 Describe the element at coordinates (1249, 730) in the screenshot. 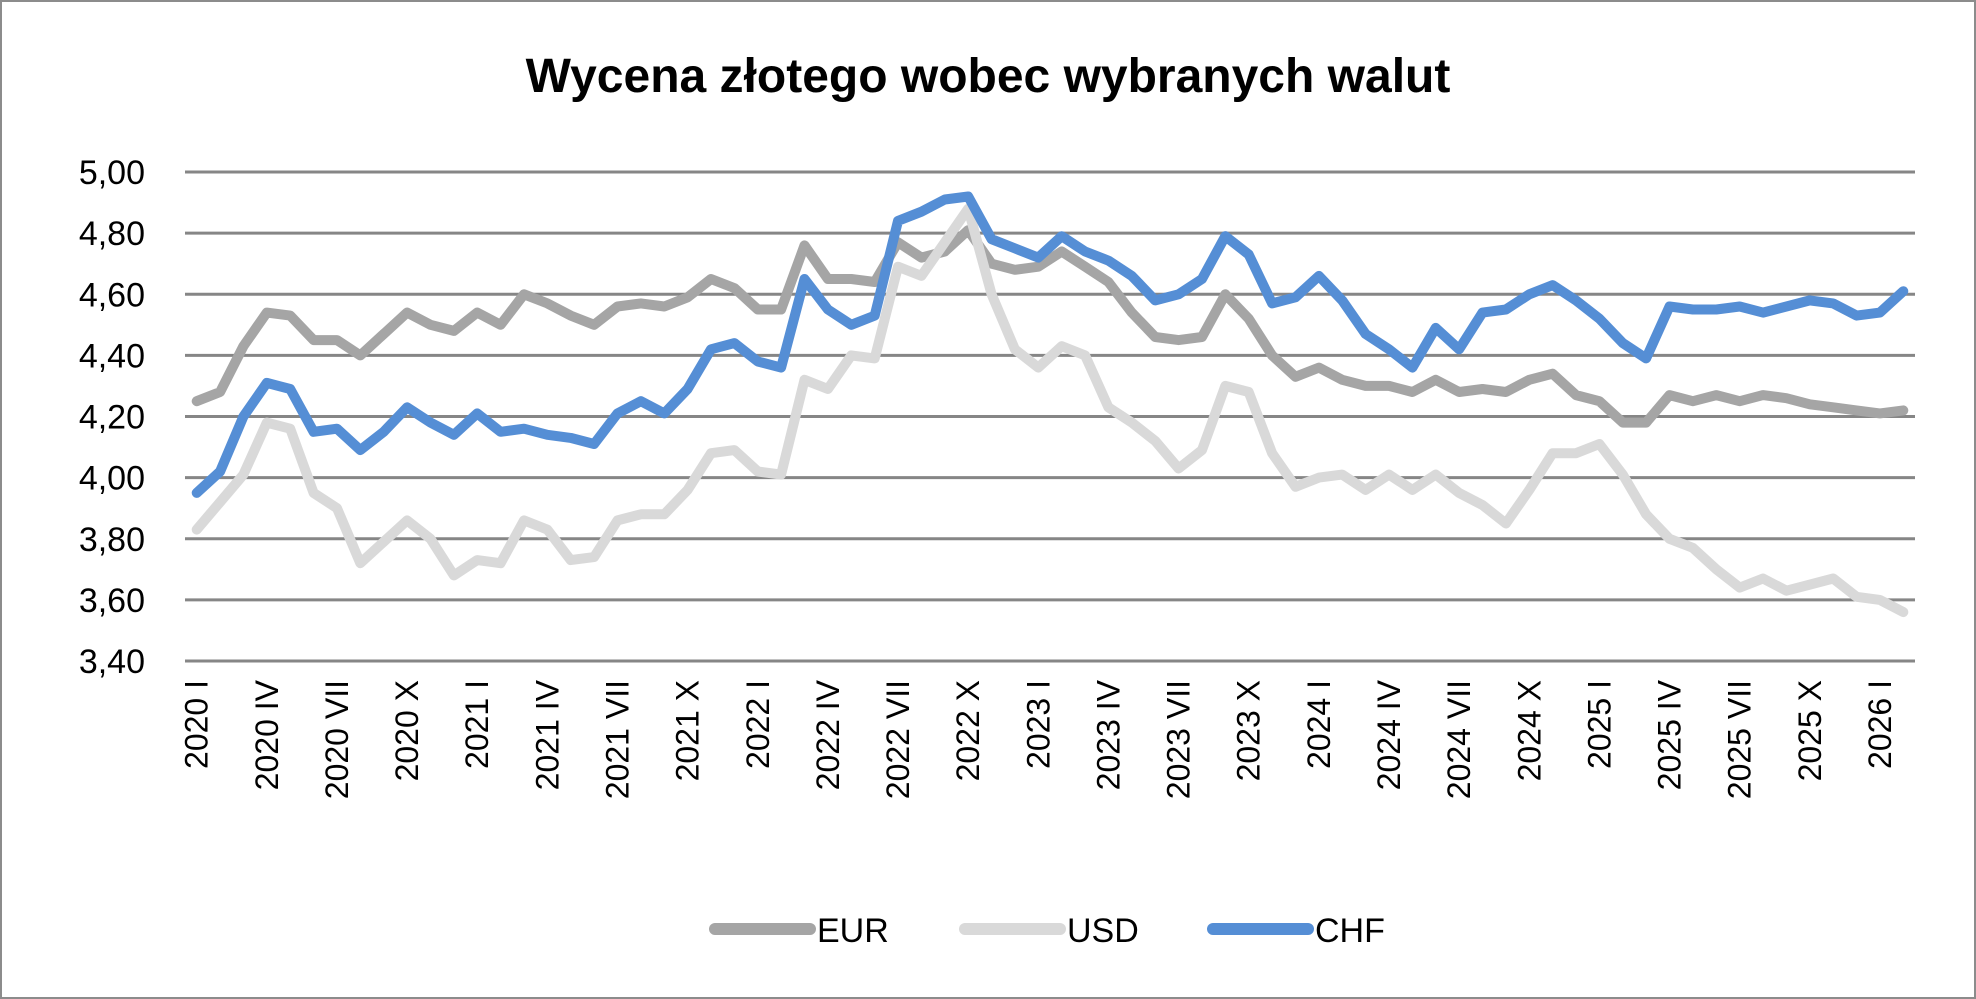

I see `x-tick-label: 2023 X` at that location.